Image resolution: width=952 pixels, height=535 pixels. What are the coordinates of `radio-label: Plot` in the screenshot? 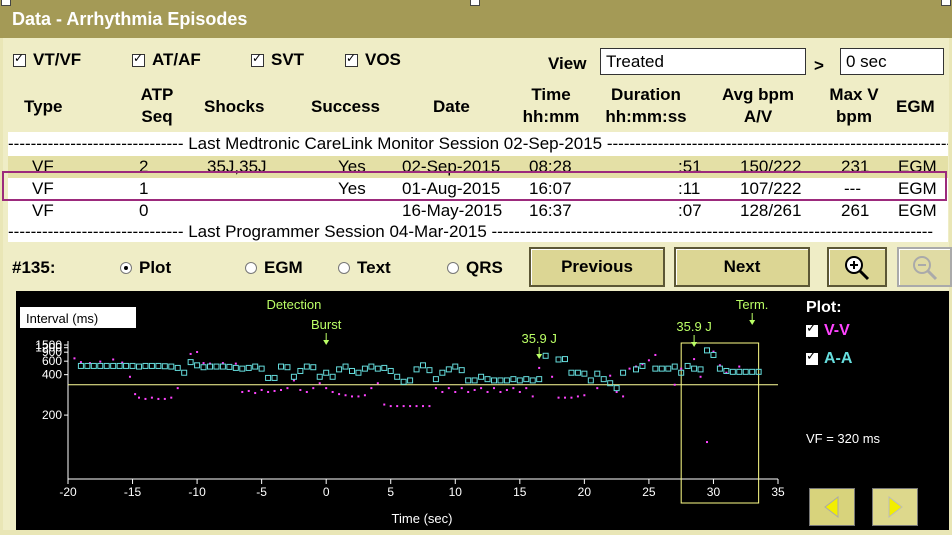 It's located at (155, 267).